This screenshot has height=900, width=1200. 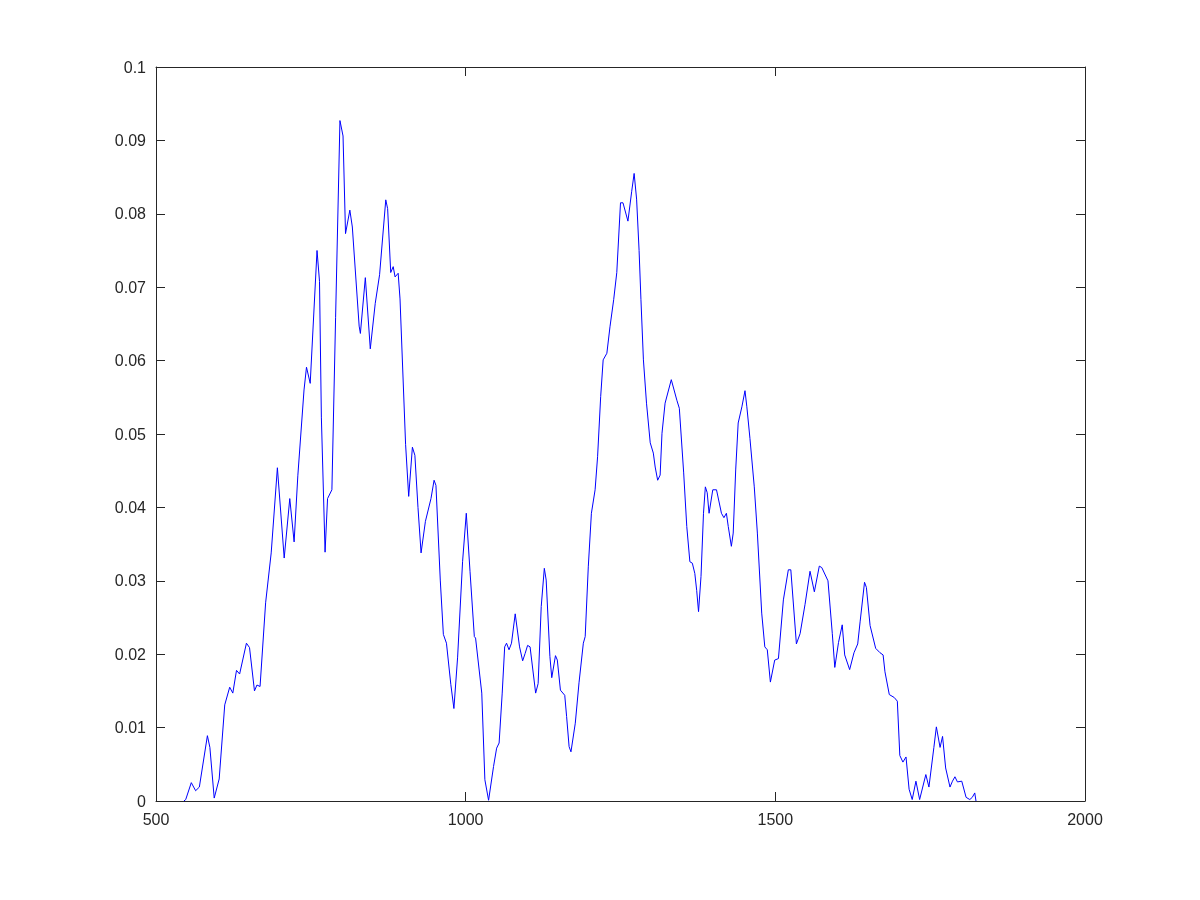 What do you see at coordinates (130, 361) in the screenshot?
I see `y-tick-label: 0.06` at bounding box center [130, 361].